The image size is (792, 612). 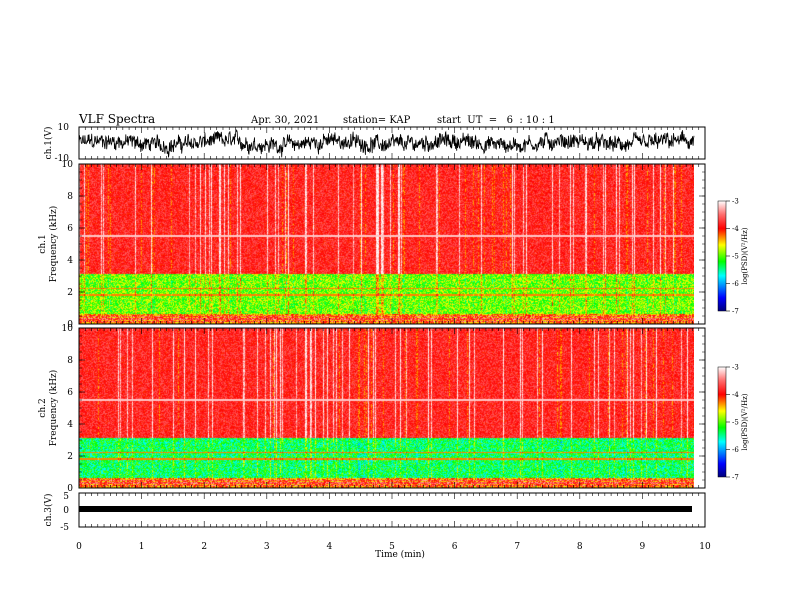 What do you see at coordinates (267, 547) in the screenshot?
I see `time-axis-tick-label: 3` at bounding box center [267, 547].